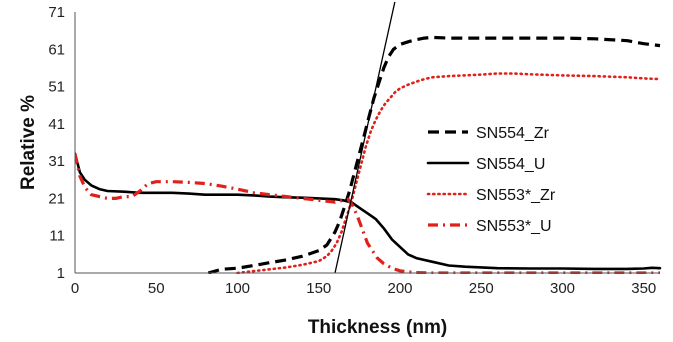 This screenshot has width=673, height=342. What do you see at coordinates (363, 288) in the screenshot?
I see `x-tick-labels: 0 50 100 150 200 250 300 350` at bounding box center [363, 288].